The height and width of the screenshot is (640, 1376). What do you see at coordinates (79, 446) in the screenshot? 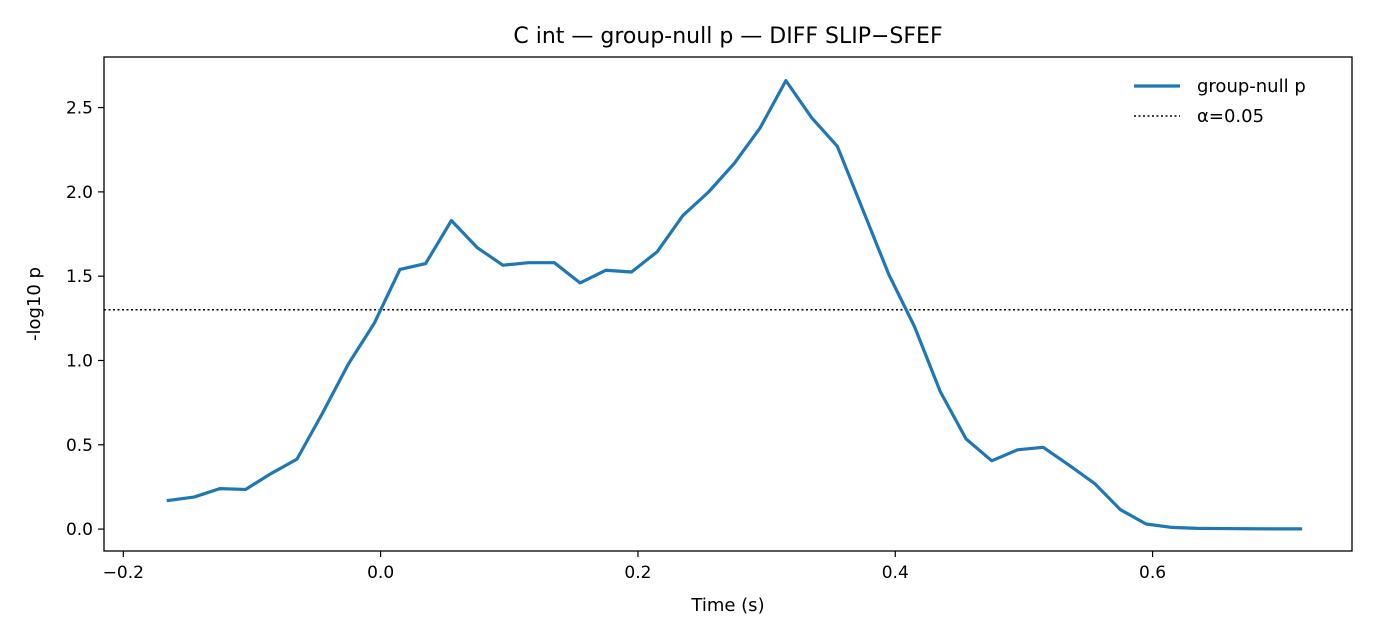
I see `y-tick-label: 0.5` at bounding box center [79, 446].